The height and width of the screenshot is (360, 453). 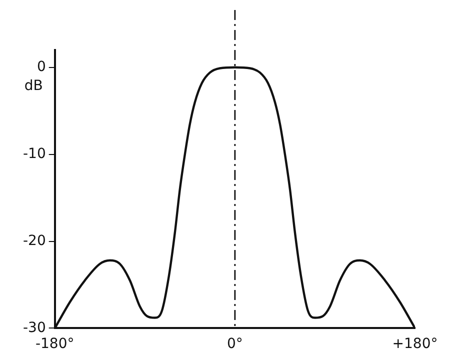 What do you see at coordinates (234, 344) in the screenshot?
I see `x-tick-label: 0°` at bounding box center [234, 344].